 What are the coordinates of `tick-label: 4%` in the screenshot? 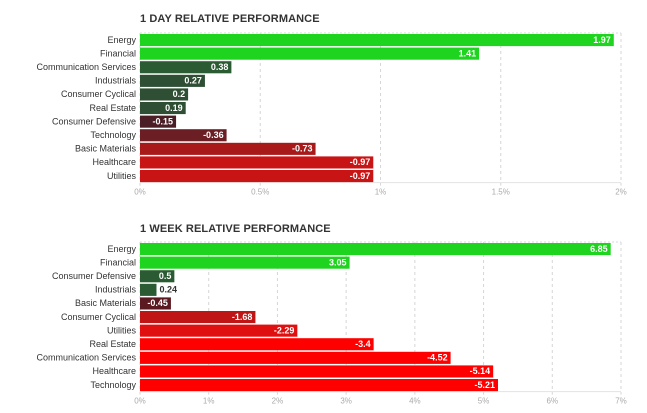 It's located at (415, 401).